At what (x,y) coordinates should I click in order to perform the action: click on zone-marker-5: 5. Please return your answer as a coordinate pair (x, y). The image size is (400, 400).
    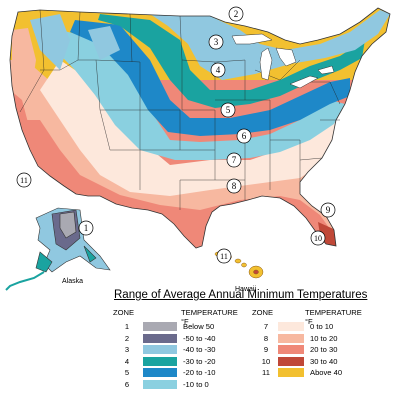
    Looking at the image, I should click on (228, 110).